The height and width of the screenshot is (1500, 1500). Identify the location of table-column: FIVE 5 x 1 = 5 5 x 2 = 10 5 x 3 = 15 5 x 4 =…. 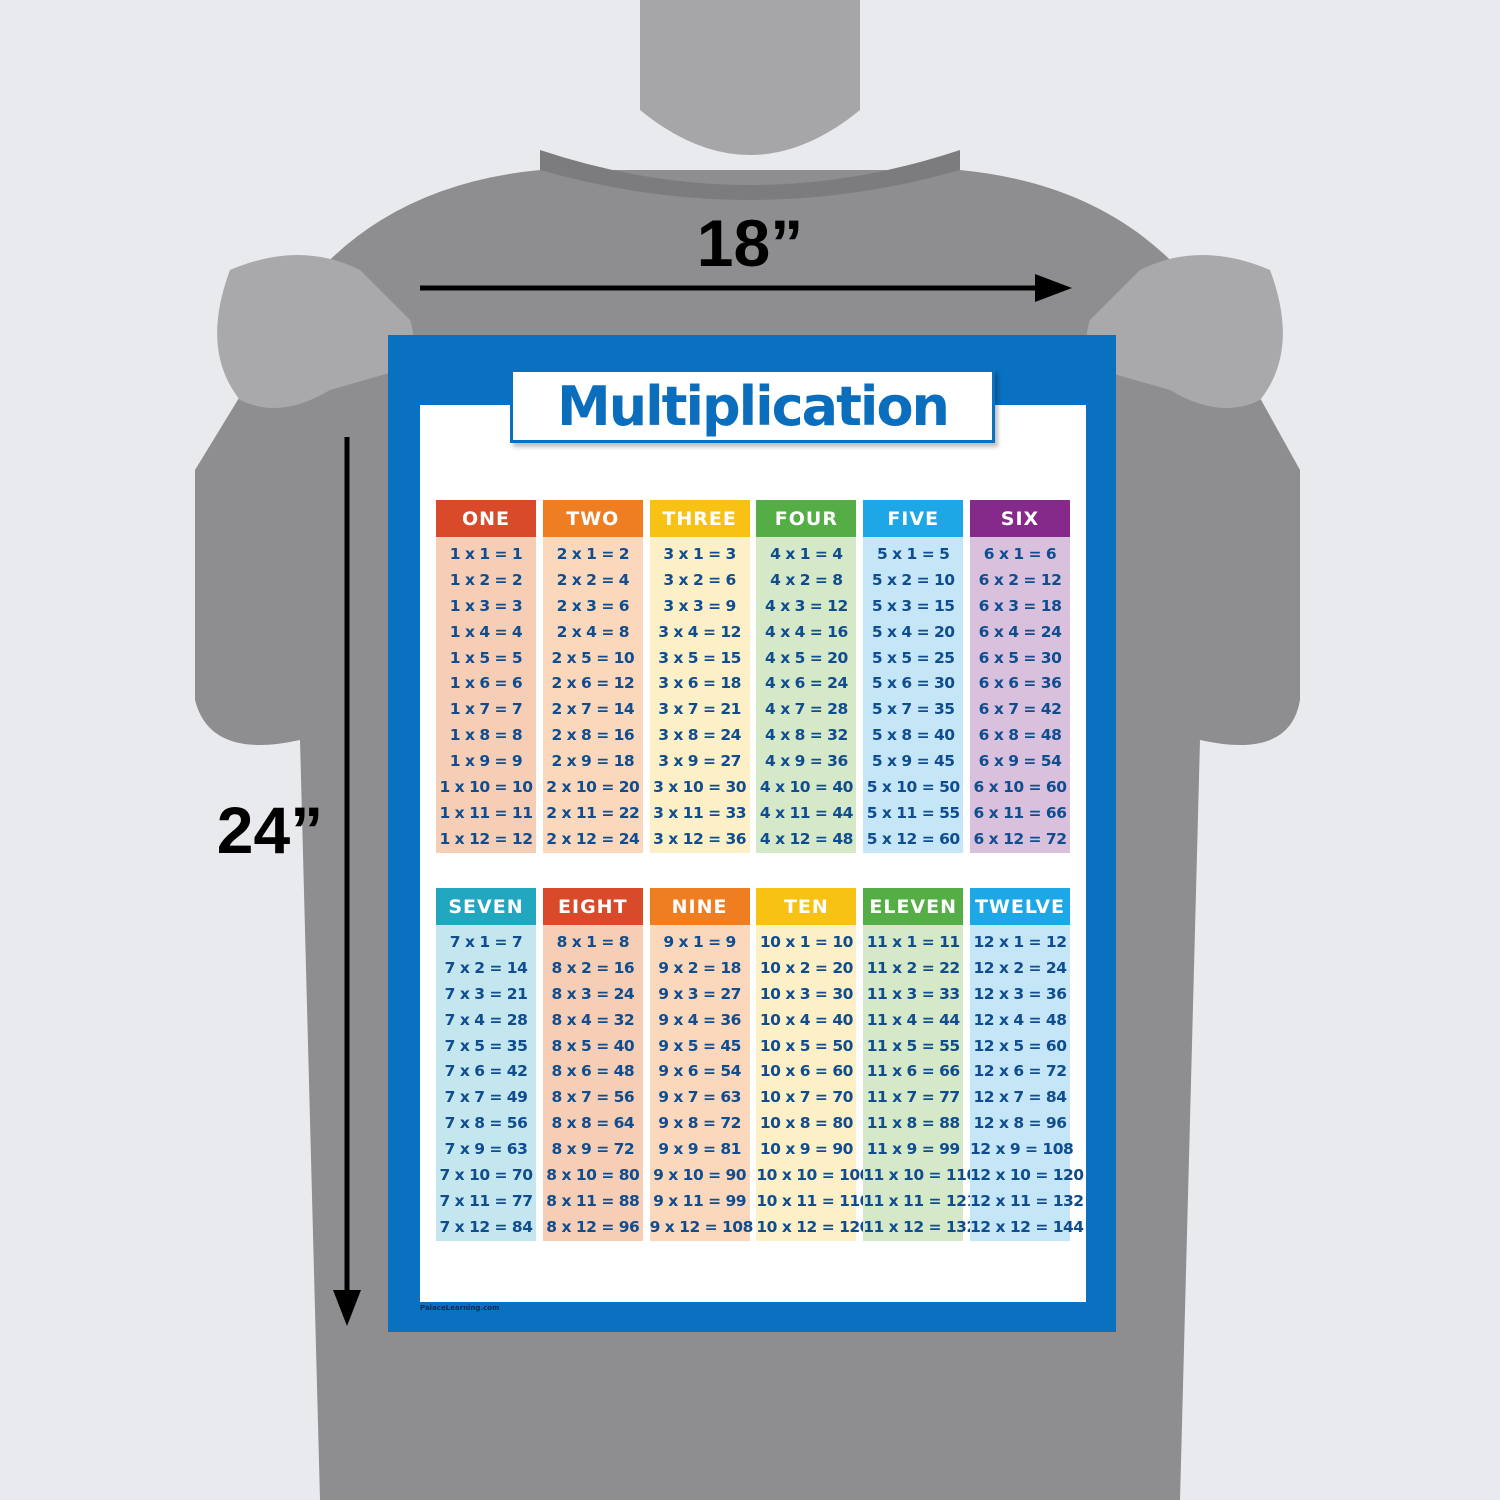
(913, 676).